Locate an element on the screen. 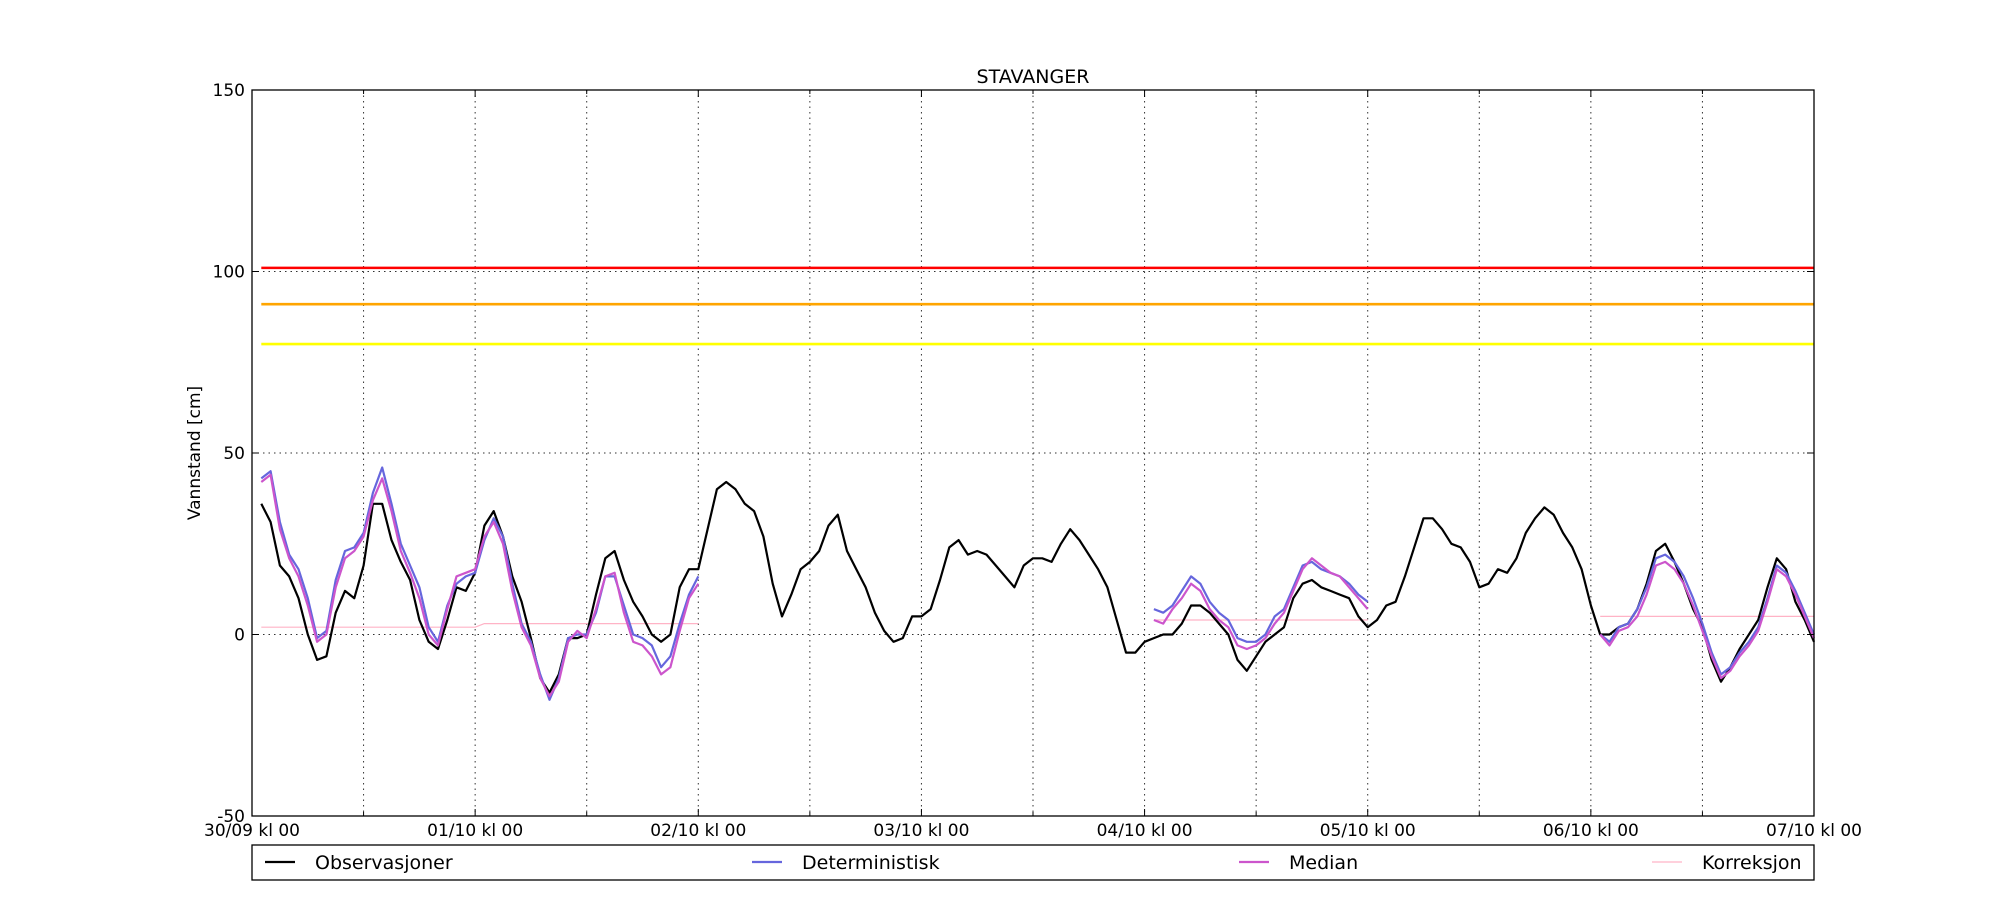  x-tick-label: 06/10 kl 00 is located at coordinates (1591, 831).